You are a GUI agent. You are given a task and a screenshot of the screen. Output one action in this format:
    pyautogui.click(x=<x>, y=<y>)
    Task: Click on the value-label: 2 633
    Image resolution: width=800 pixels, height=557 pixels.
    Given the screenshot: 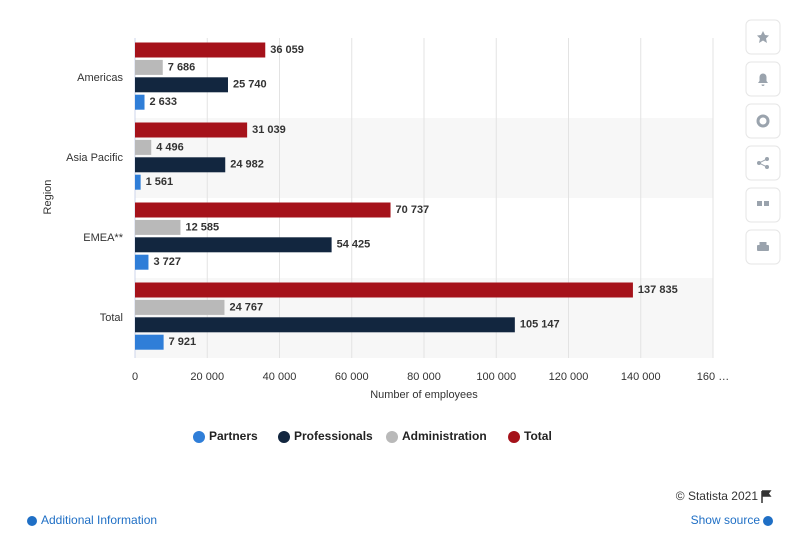 What is the action you would take?
    pyautogui.click(x=164, y=102)
    